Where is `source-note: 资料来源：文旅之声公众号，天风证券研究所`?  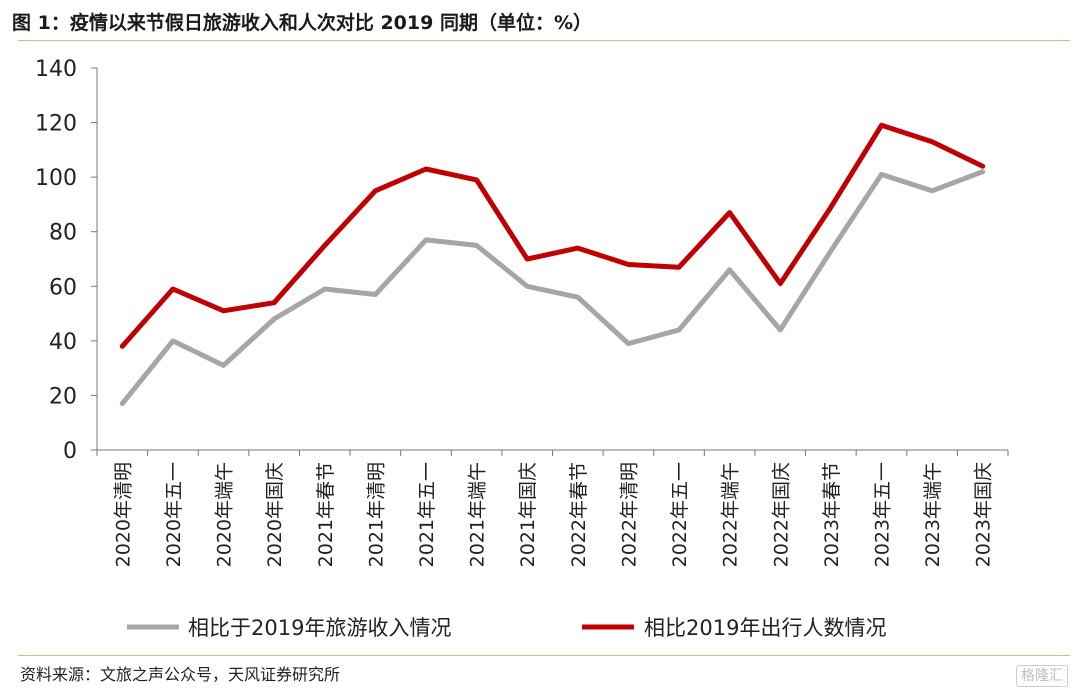 source-note: 资料来源：文旅之声公众号，天风证券研究所 is located at coordinates (180, 674).